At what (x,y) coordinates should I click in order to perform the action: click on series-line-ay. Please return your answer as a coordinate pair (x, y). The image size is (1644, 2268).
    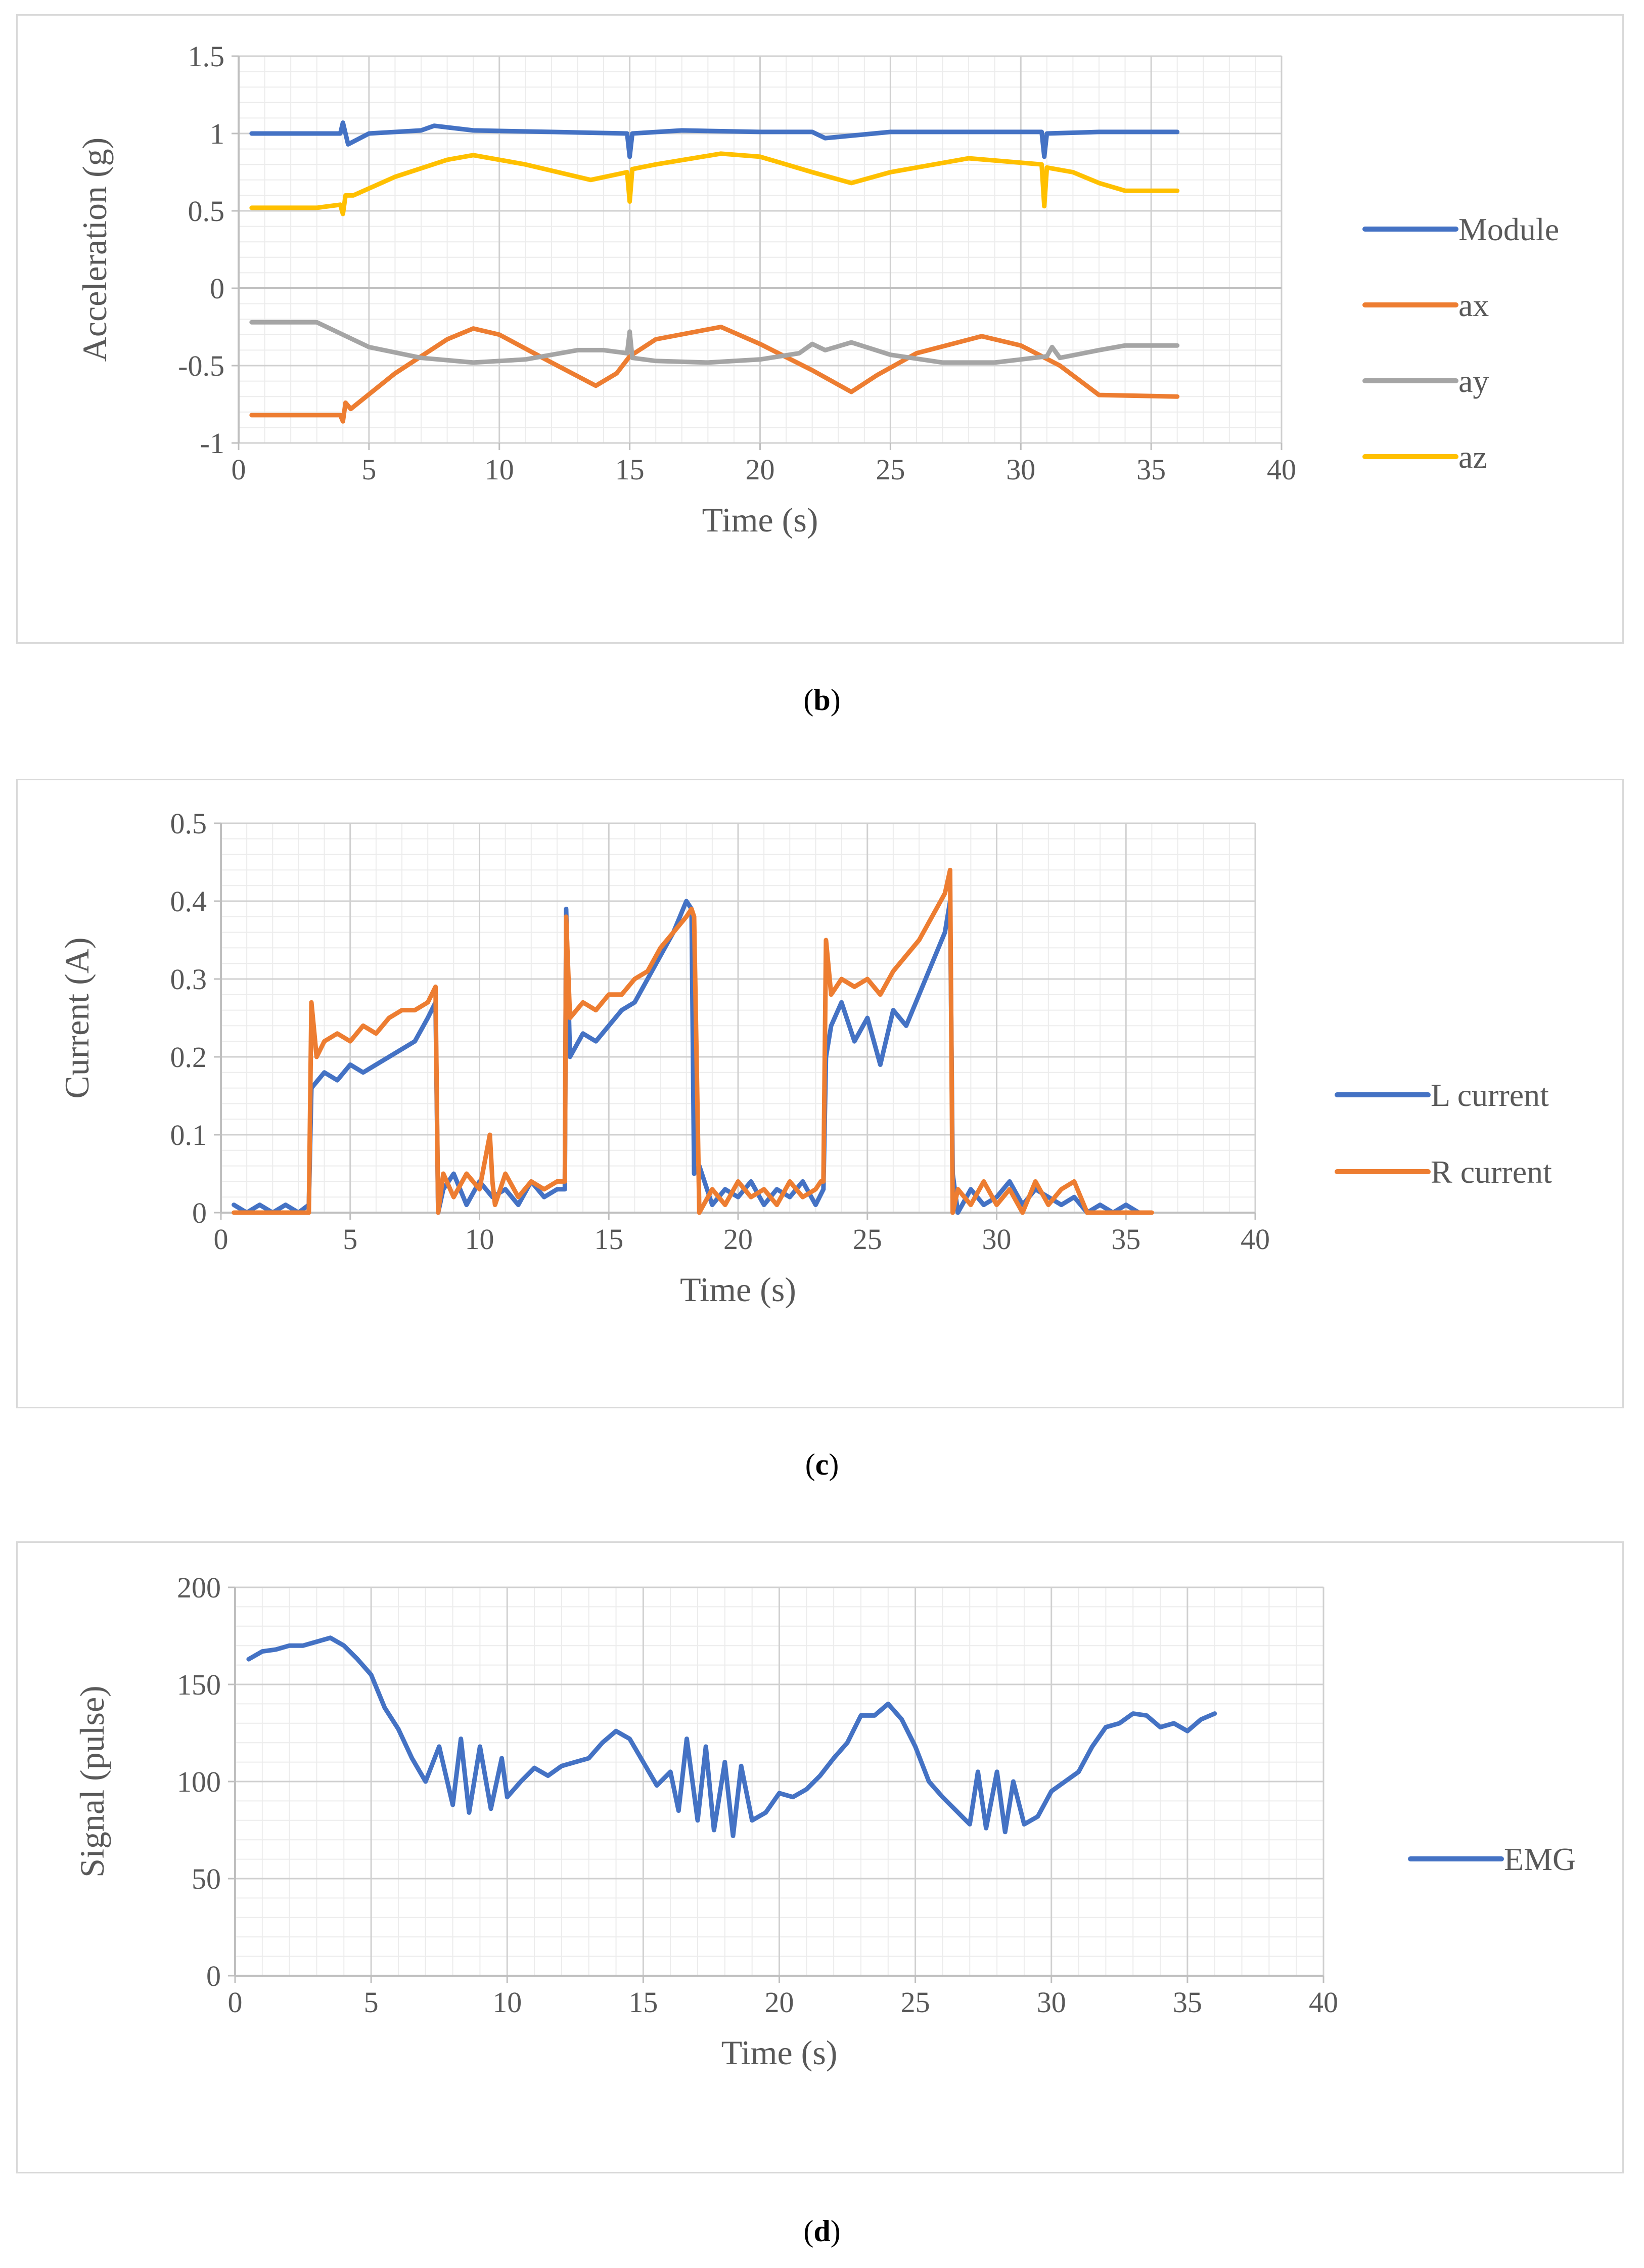
    Looking at the image, I should click on (714, 342).